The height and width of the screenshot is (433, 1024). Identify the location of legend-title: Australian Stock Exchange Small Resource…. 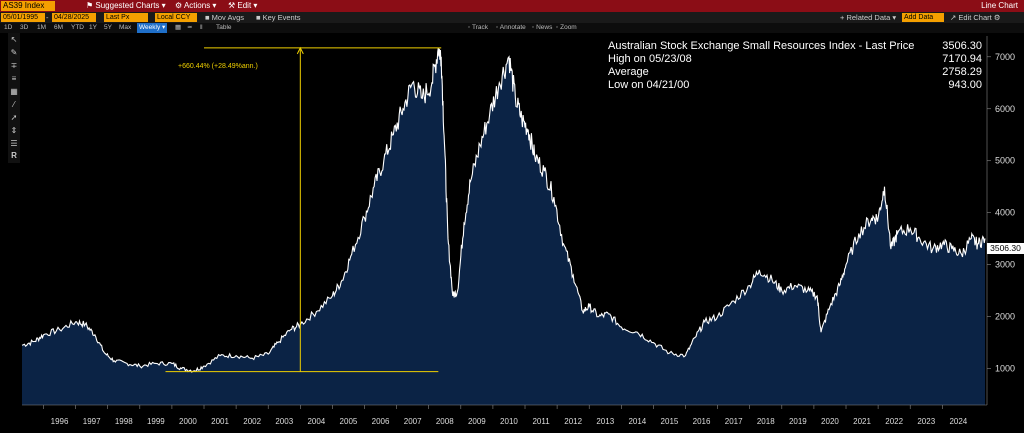
(761, 46).